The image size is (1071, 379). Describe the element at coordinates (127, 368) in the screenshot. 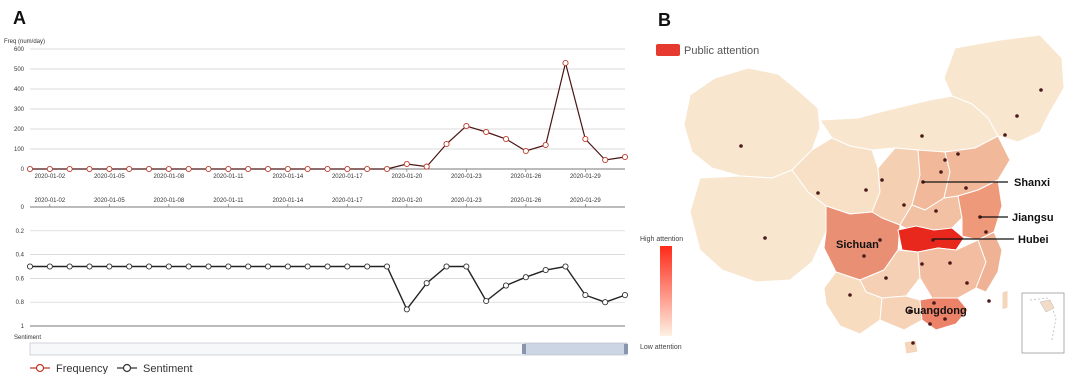

I see `sentiment-legend-marker` at that location.